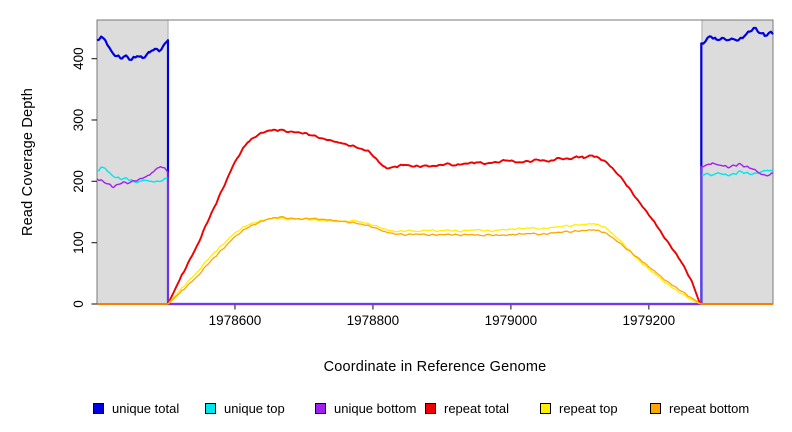 The height and width of the screenshot is (432, 792). I want to click on legend-label: repeat top, so click(588, 408).